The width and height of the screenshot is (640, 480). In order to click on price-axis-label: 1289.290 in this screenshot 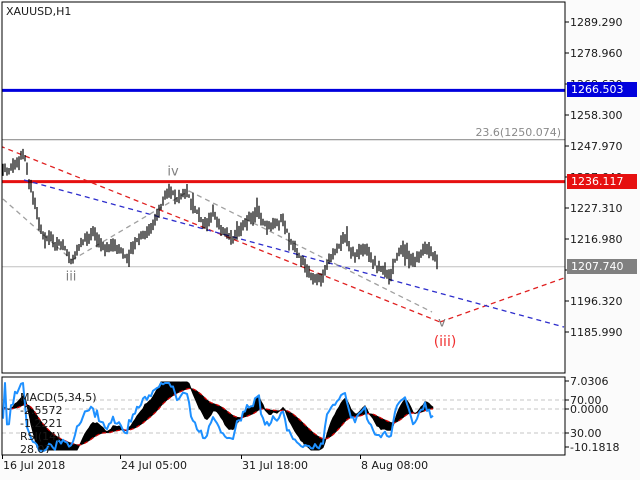, I will do `click(596, 22)`.